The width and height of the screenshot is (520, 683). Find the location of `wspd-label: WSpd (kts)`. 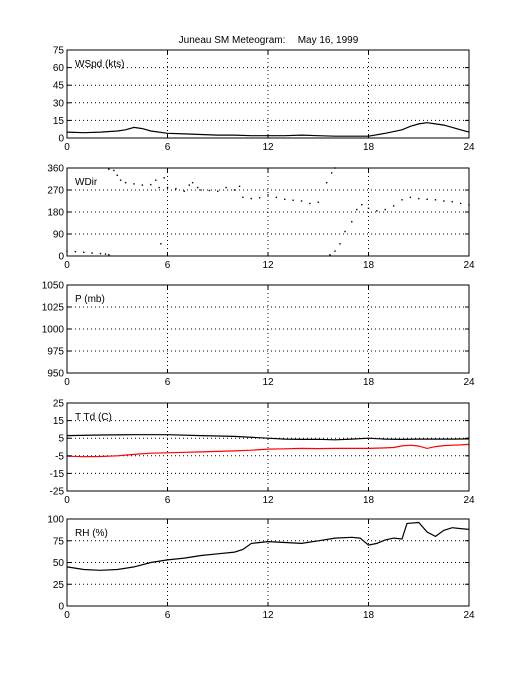

wspd-label: WSpd (kts) is located at coordinates (99, 64).